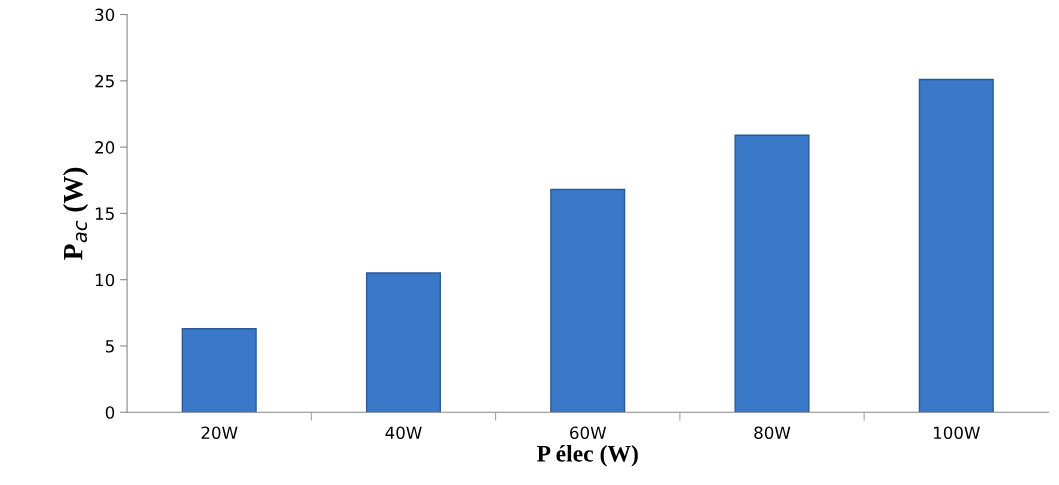 This screenshot has width=1059, height=485. I want to click on y-tick-label: 25, so click(104, 81).